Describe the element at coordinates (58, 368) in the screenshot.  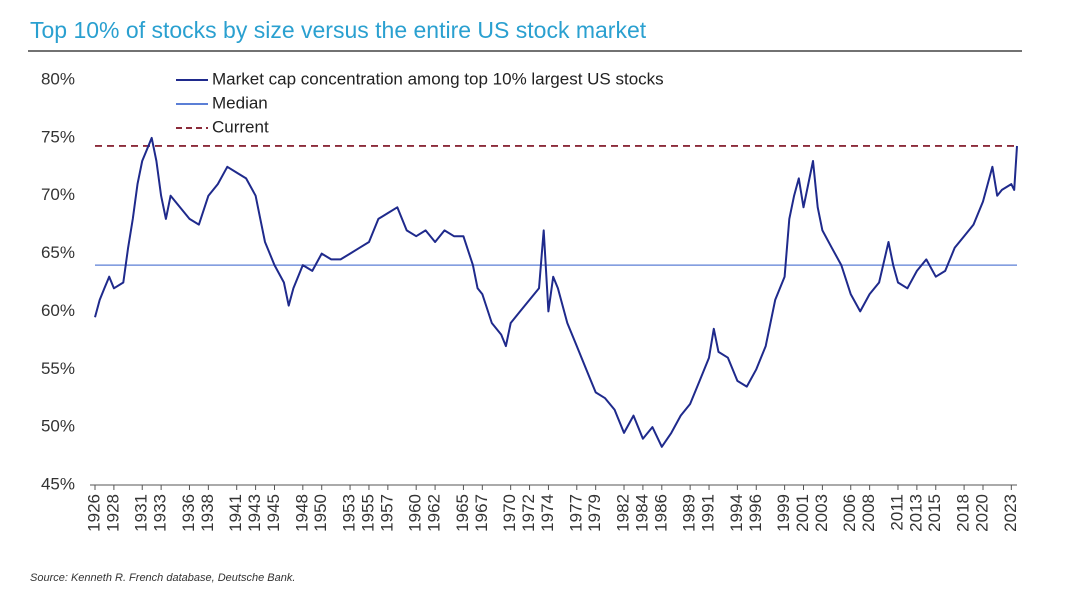
I see `y-tick-label: 55%` at that location.